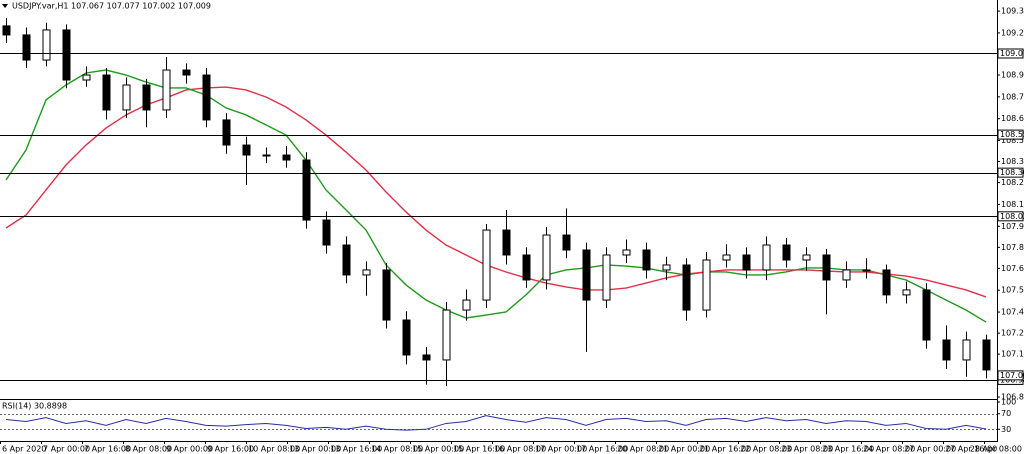 This screenshot has width=1024, height=454. Describe the element at coordinates (1012, 11) in the screenshot. I see `y-tick-label: 109.345` at that location.